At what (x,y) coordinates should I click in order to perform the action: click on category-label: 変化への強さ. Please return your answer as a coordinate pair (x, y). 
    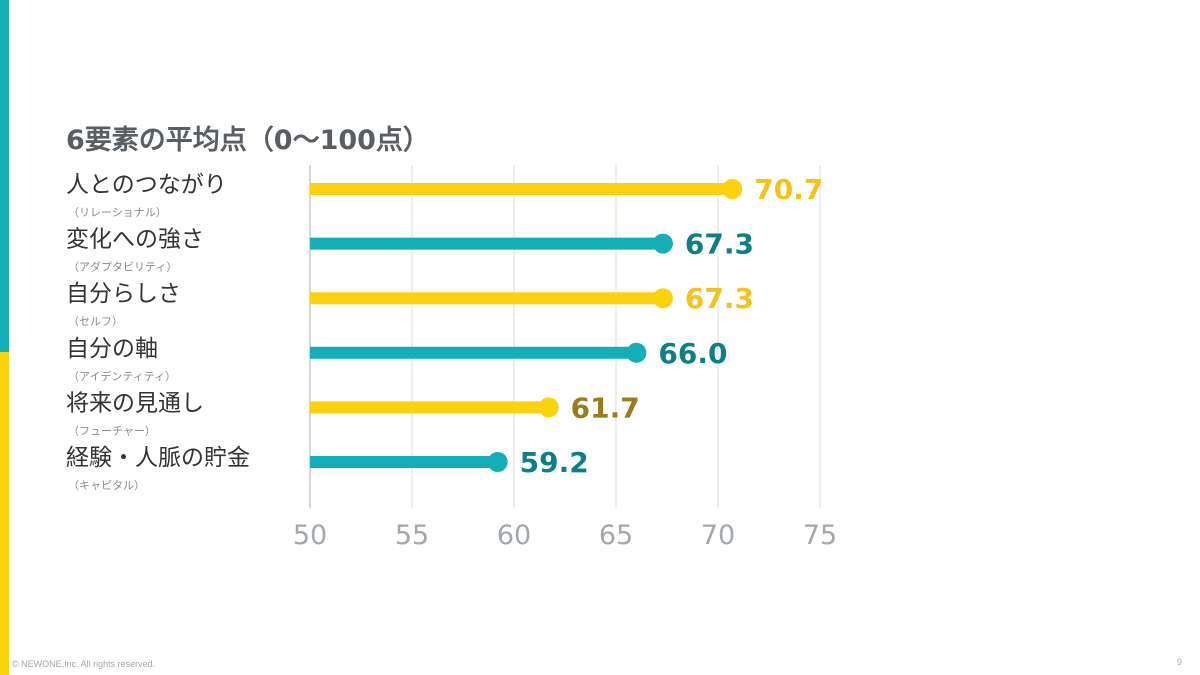
    Looking at the image, I should click on (135, 240).